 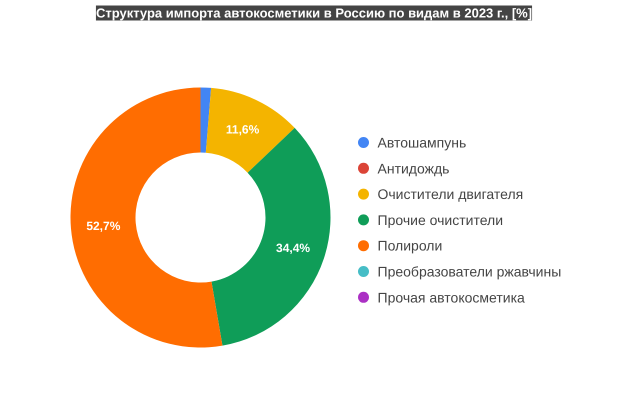 I want to click on legend-label: Полироли, so click(x=410, y=246).